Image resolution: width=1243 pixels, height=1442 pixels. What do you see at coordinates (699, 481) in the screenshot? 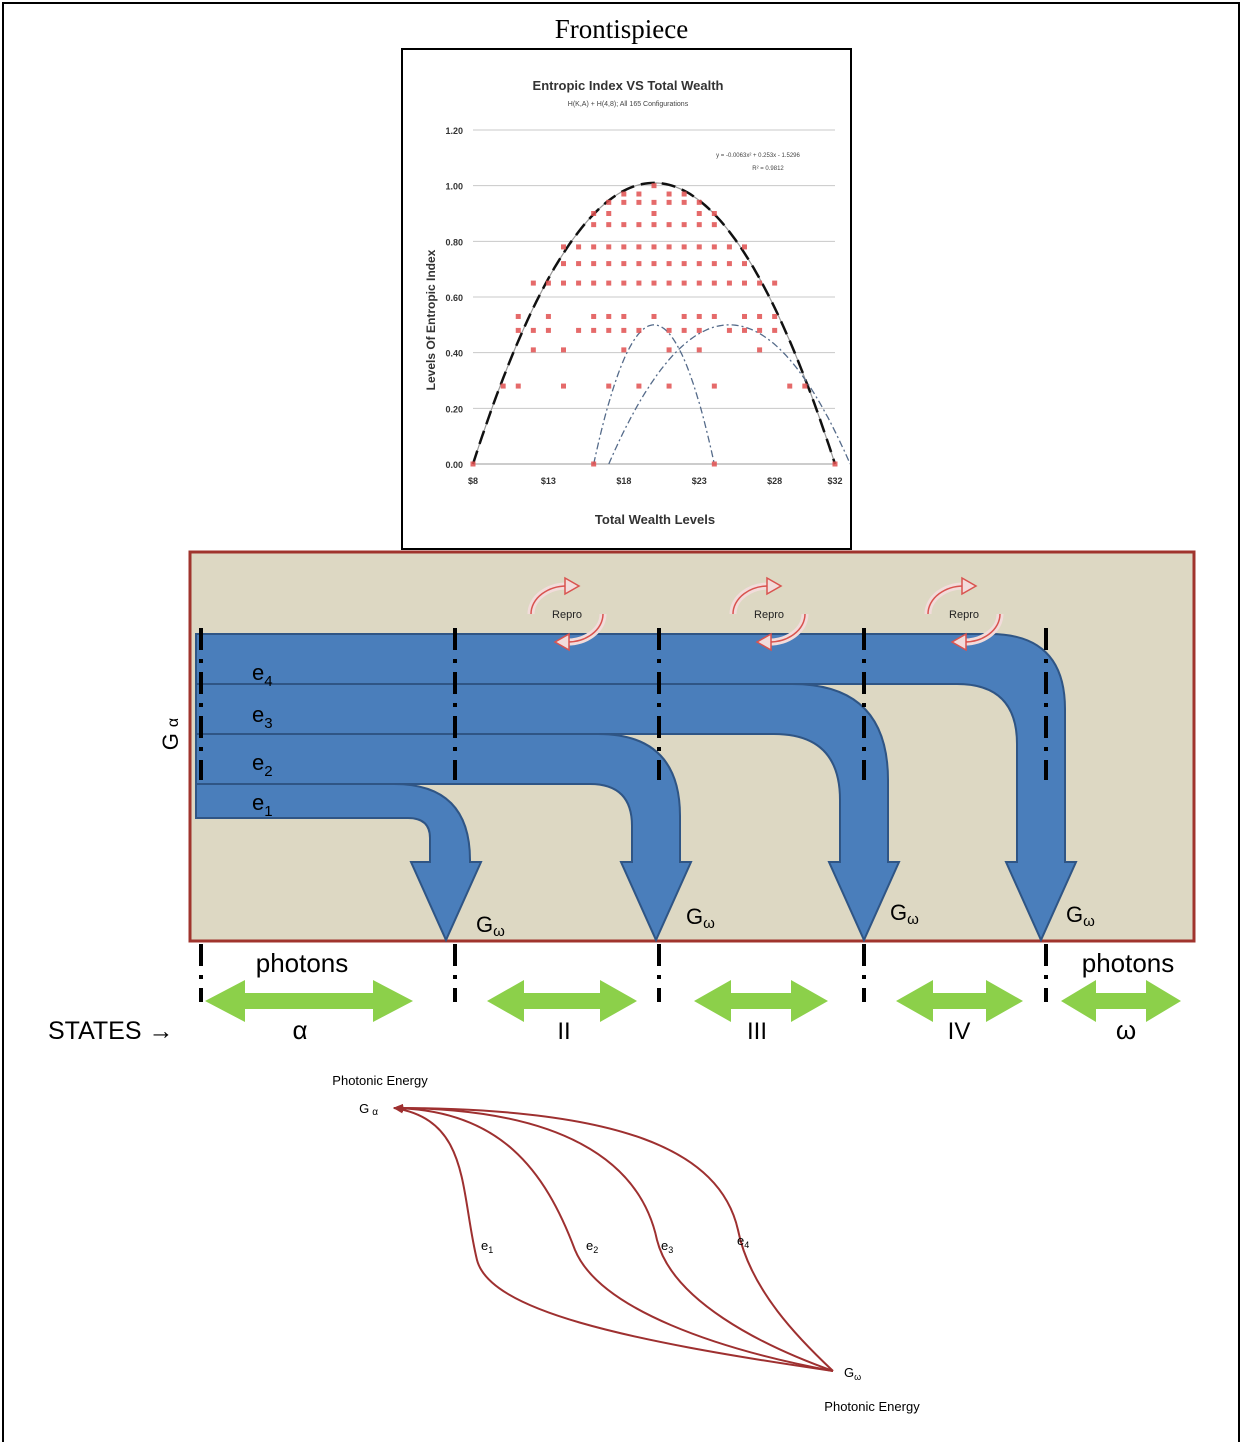
I see `x-tick-label: $23` at bounding box center [699, 481].